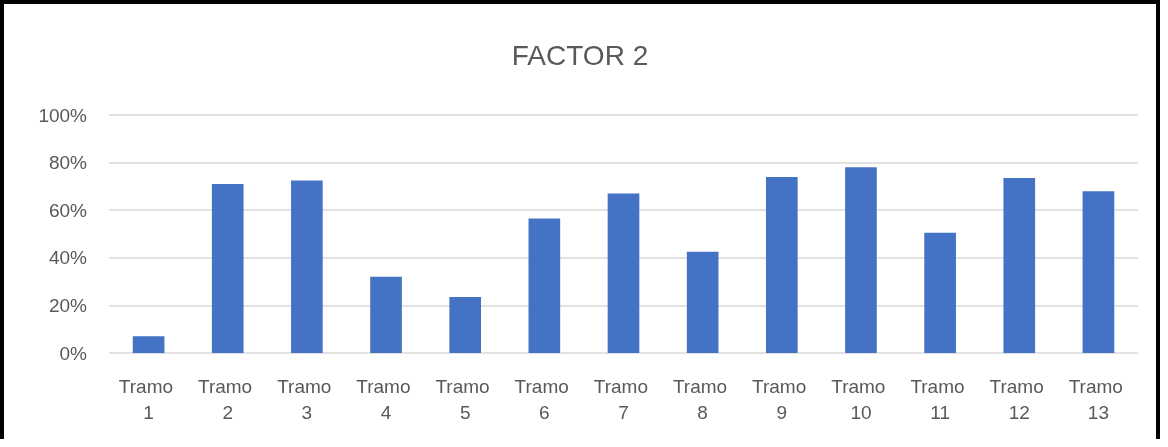 This screenshot has height=447, width=1168. I want to click on x-tick-label: Tramo 2, so click(228, 399).